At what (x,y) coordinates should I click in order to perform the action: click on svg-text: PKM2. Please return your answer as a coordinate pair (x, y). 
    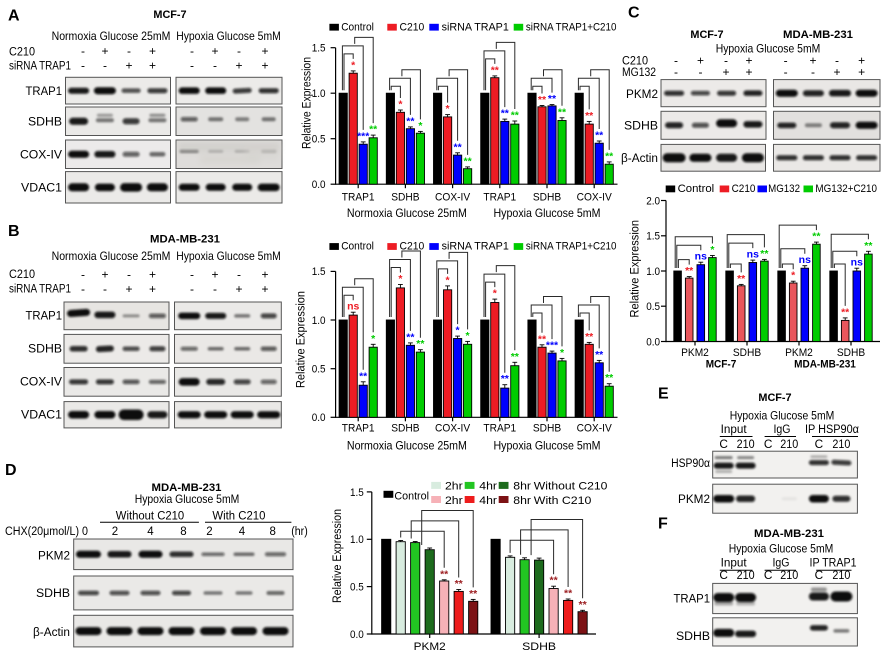
    Looking at the image, I should click on (694, 500).